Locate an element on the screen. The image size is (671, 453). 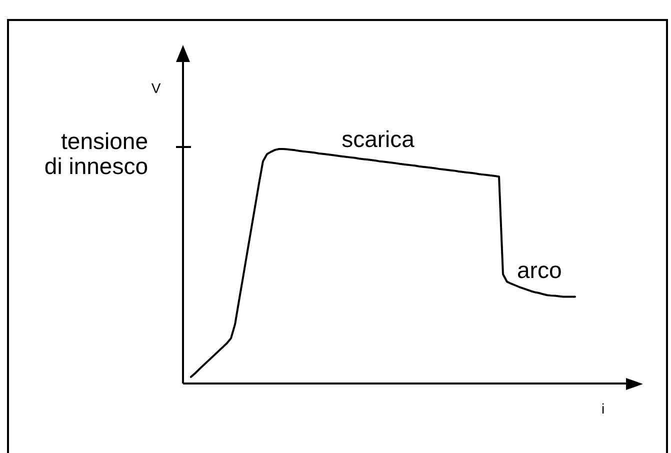
annotation: arco is located at coordinates (539, 270).